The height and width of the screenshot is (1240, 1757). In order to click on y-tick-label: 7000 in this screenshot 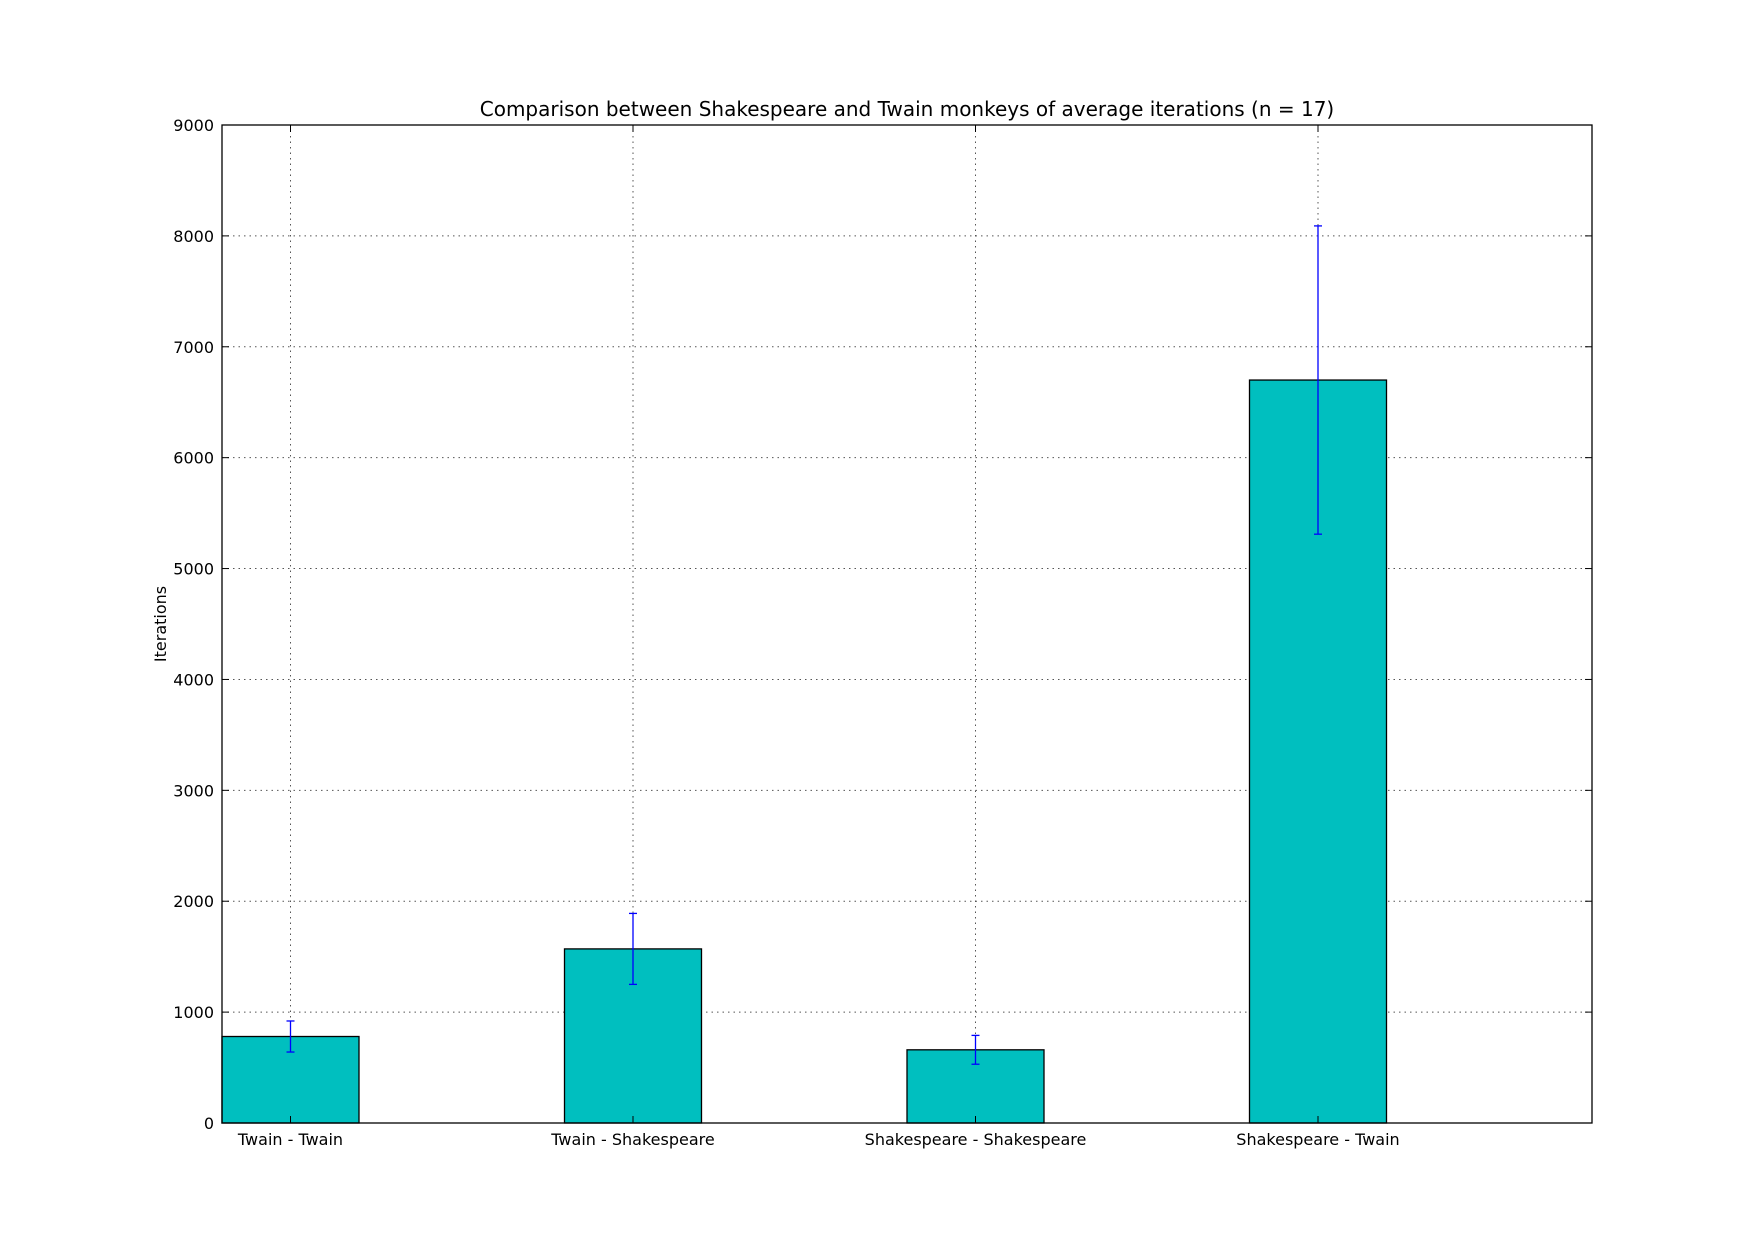, I will do `click(193, 347)`.